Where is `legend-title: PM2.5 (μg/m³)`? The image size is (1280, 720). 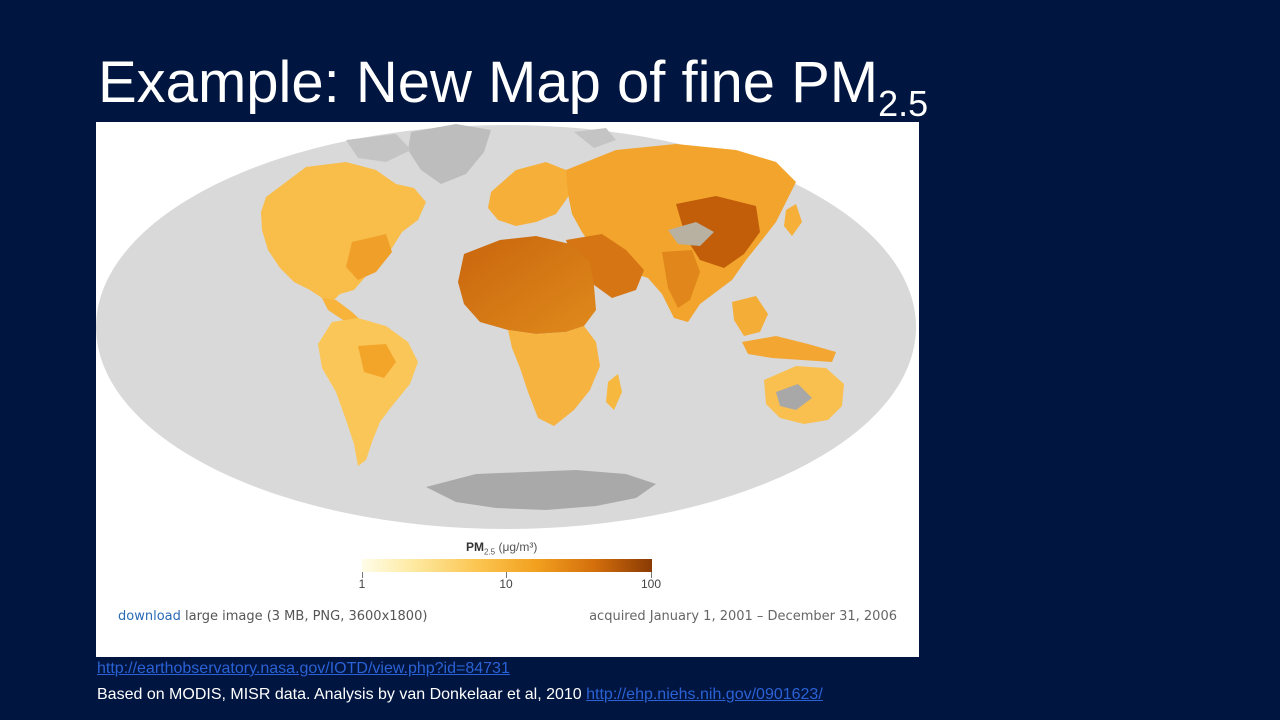 legend-title: PM2.5 (μg/m³) is located at coordinates (501, 548).